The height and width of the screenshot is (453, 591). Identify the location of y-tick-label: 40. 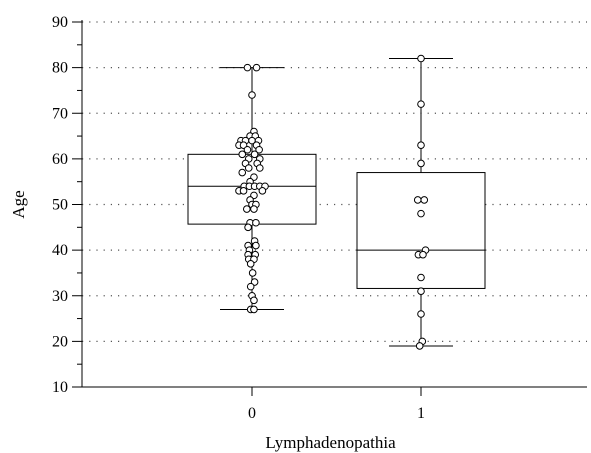
(60, 250).